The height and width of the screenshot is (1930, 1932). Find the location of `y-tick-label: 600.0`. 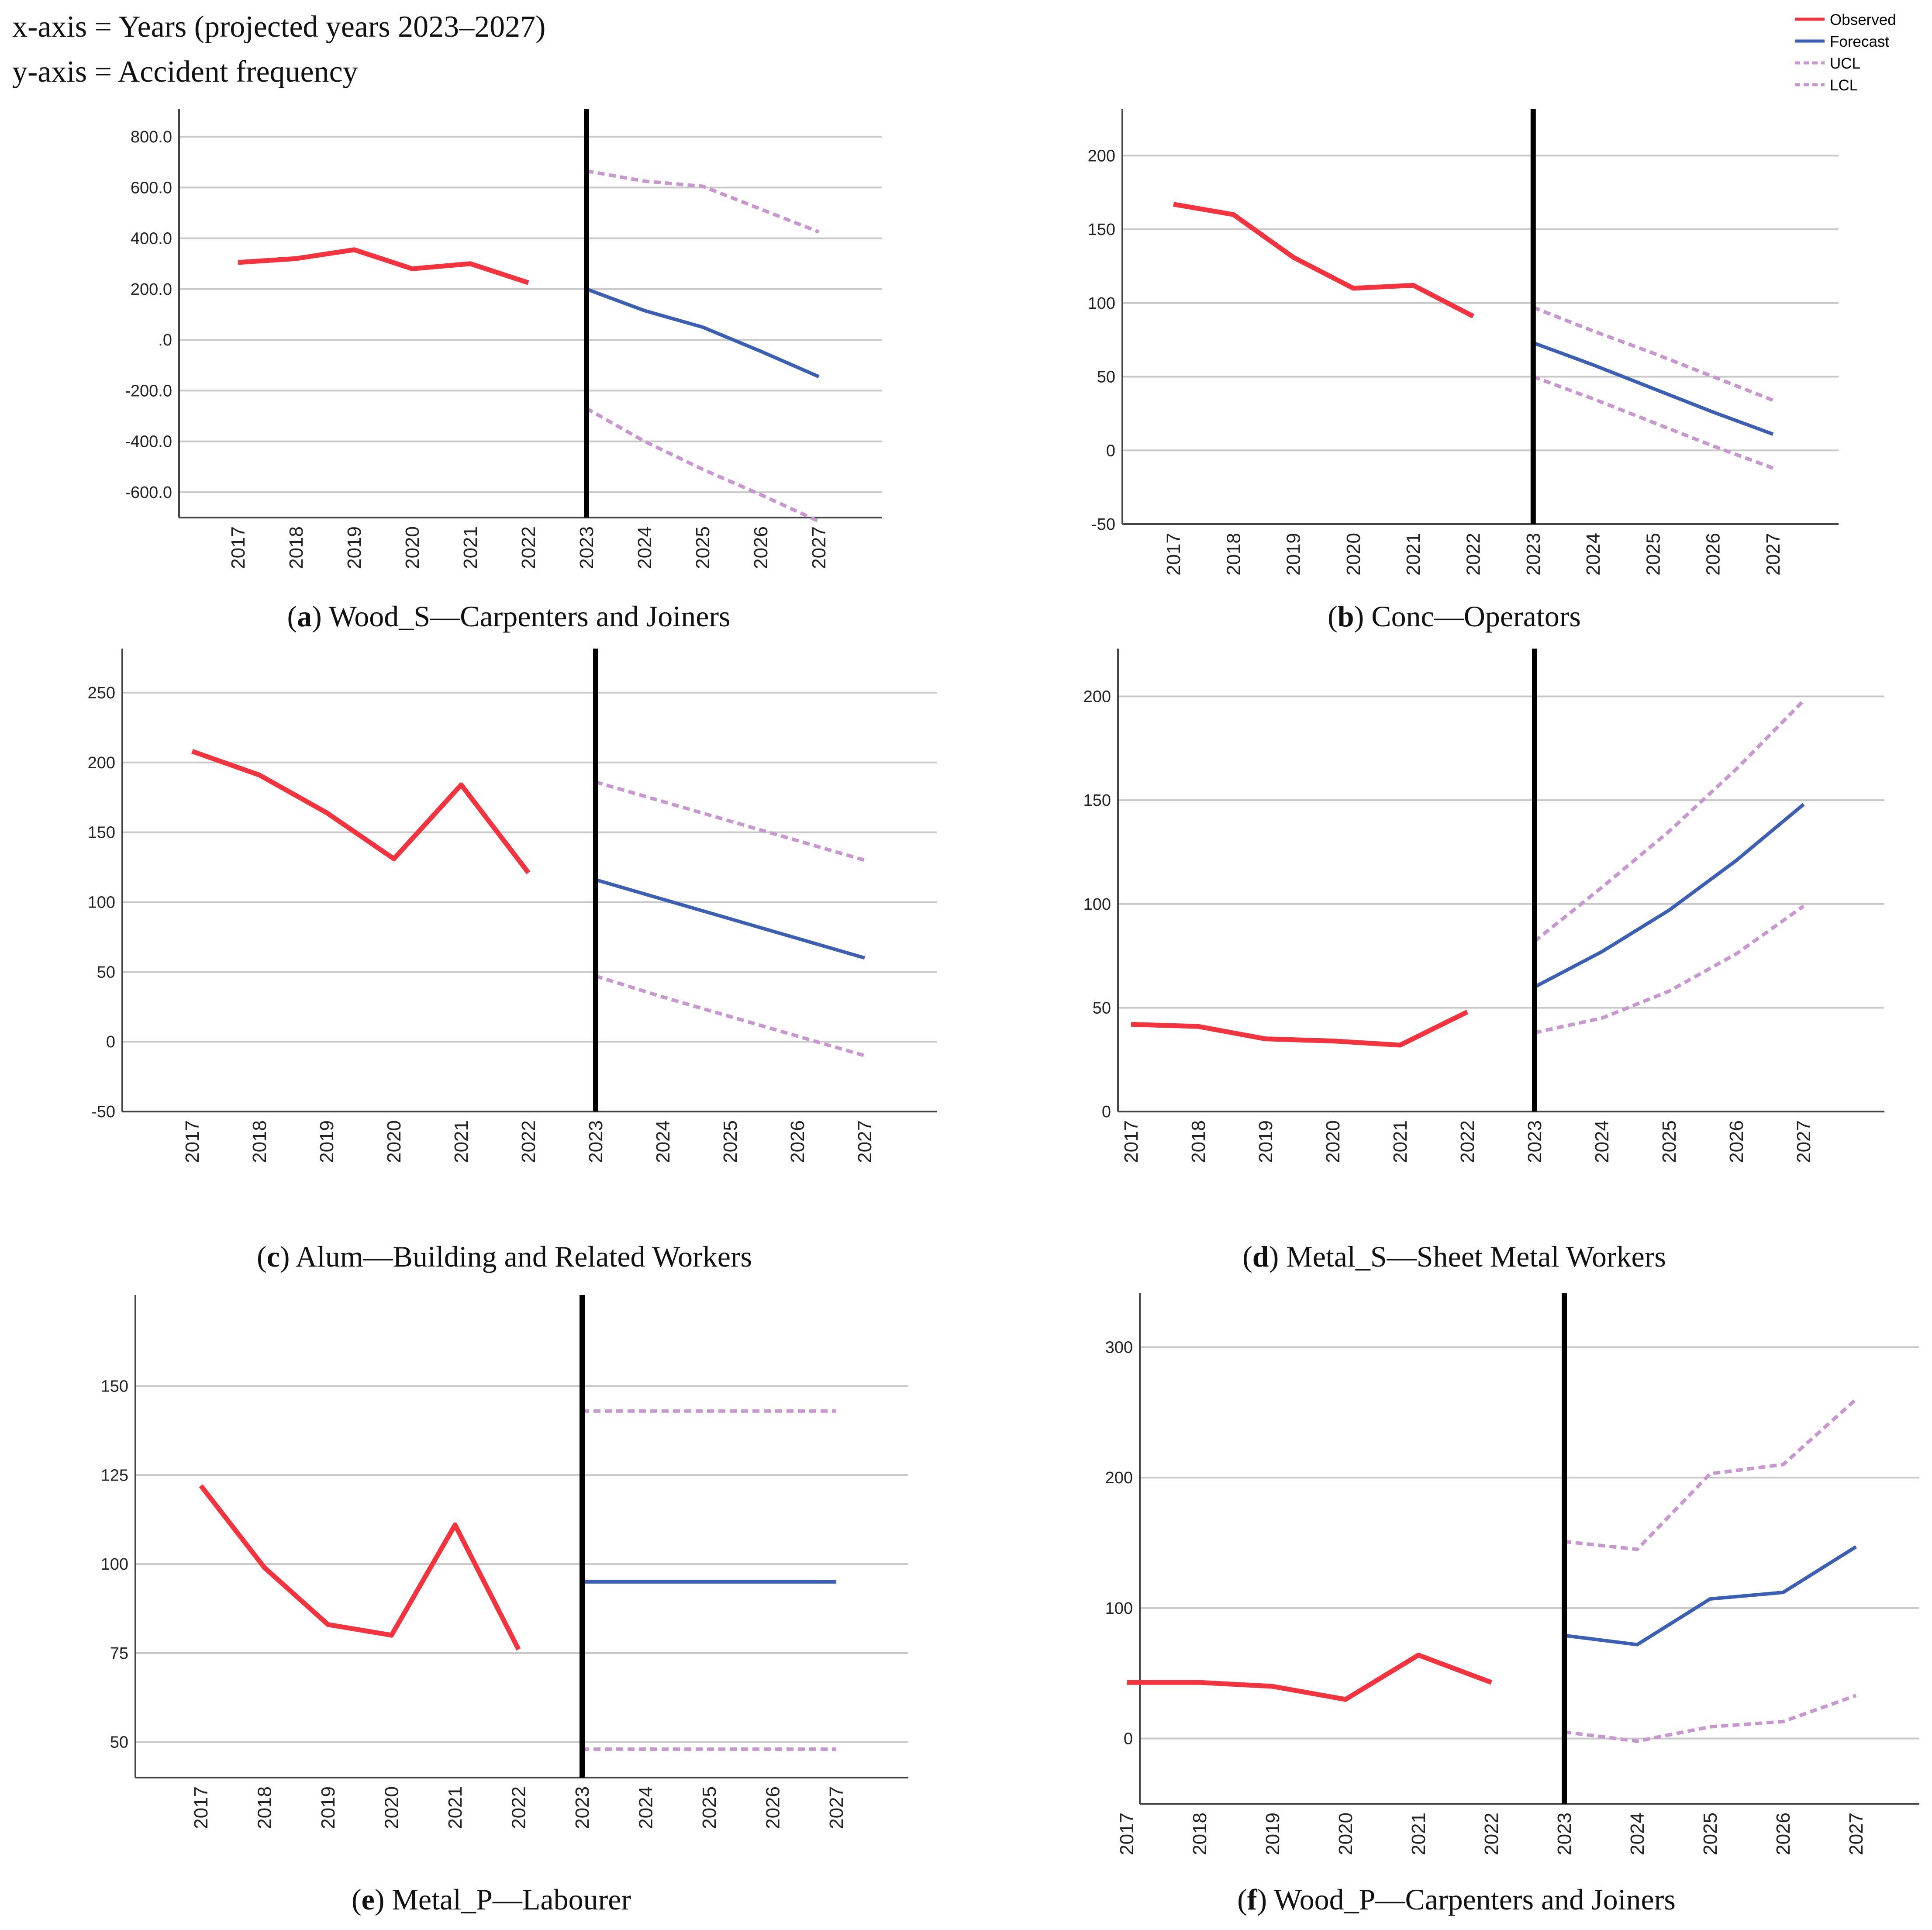

y-tick-label: 600.0 is located at coordinates (151, 188).